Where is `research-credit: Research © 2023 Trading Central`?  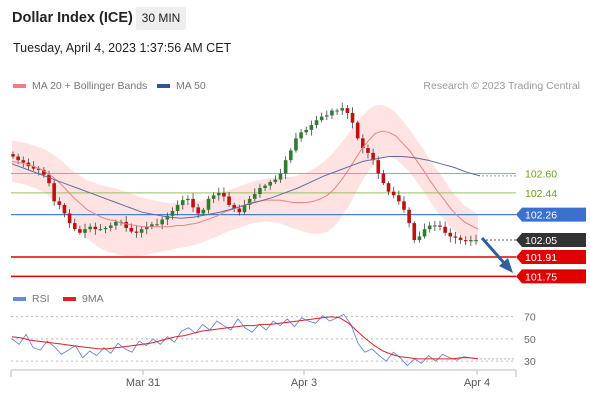
research-credit: Research © 2023 Trading Central is located at coordinates (501, 86).